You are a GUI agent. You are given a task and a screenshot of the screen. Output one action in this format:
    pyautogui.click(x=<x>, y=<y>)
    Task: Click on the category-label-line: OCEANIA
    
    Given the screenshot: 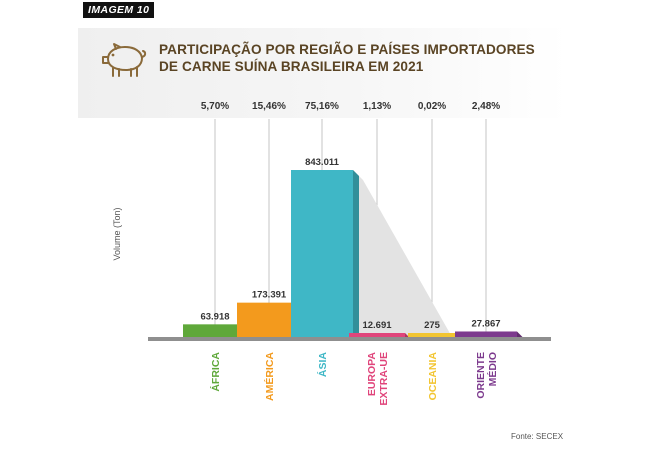 What is the action you would take?
    pyautogui.click(x=433, y=376)
    